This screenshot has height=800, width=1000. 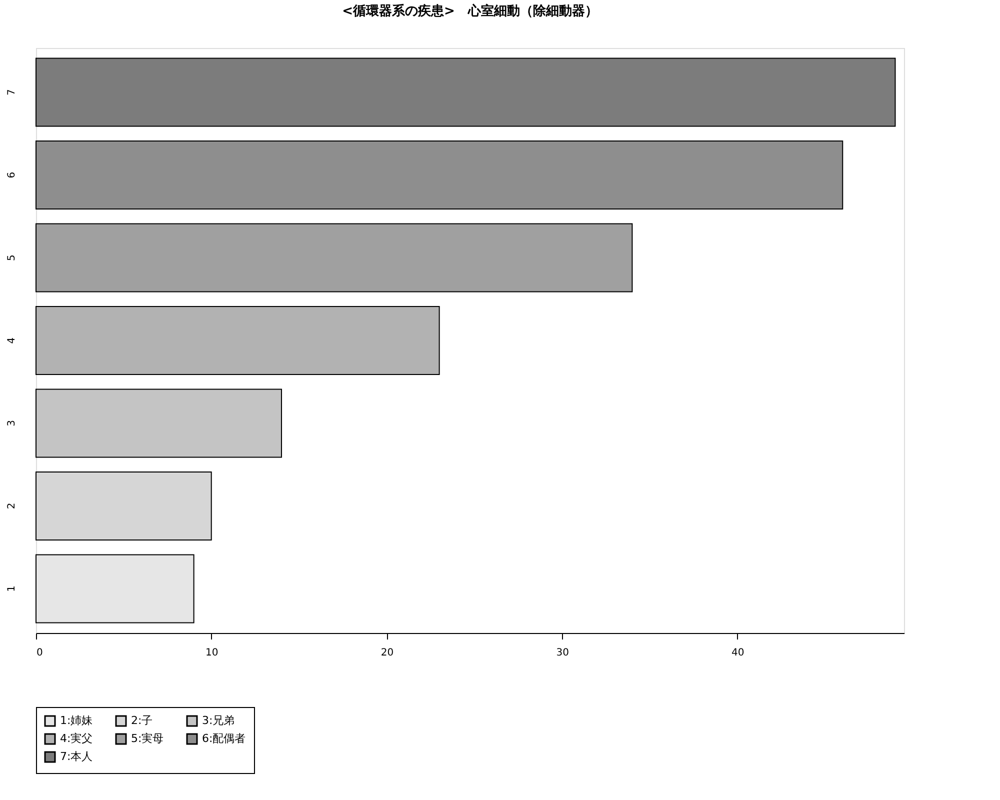 I want to click on y-tick-label: 2, so click(x=12, y=506).